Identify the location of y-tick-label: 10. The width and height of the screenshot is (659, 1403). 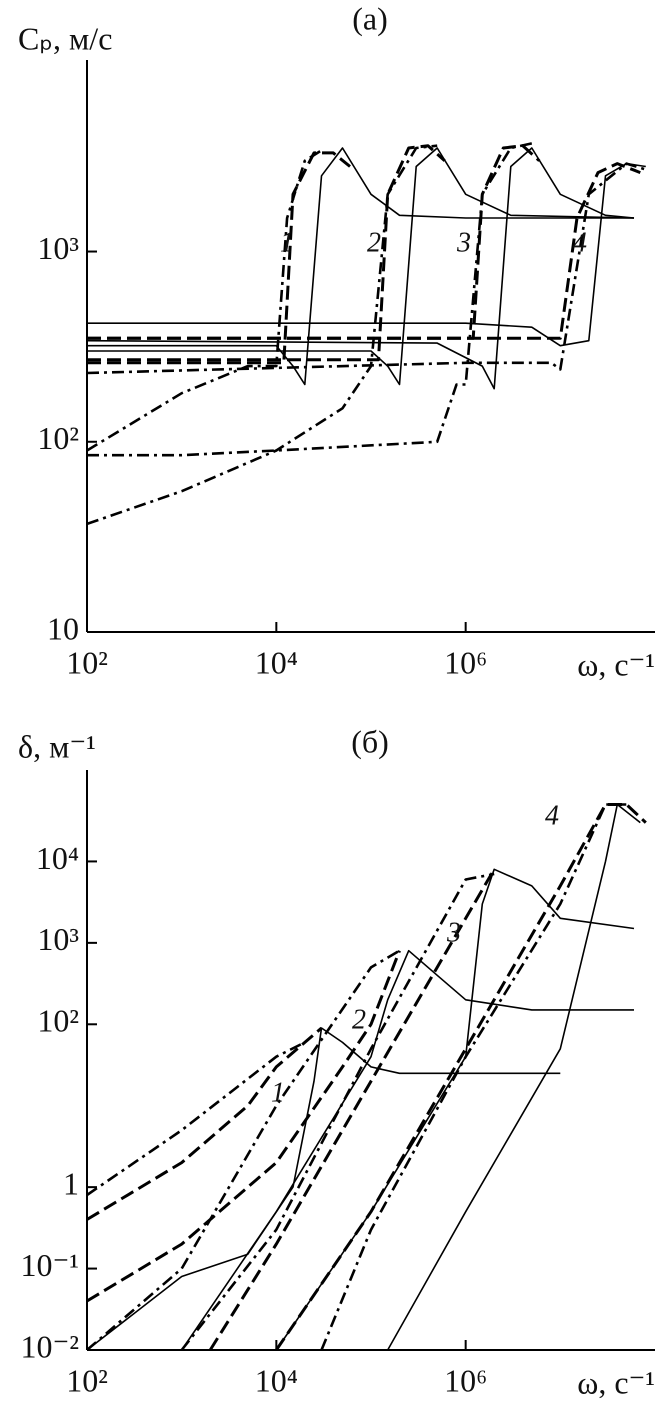
(63, 628).